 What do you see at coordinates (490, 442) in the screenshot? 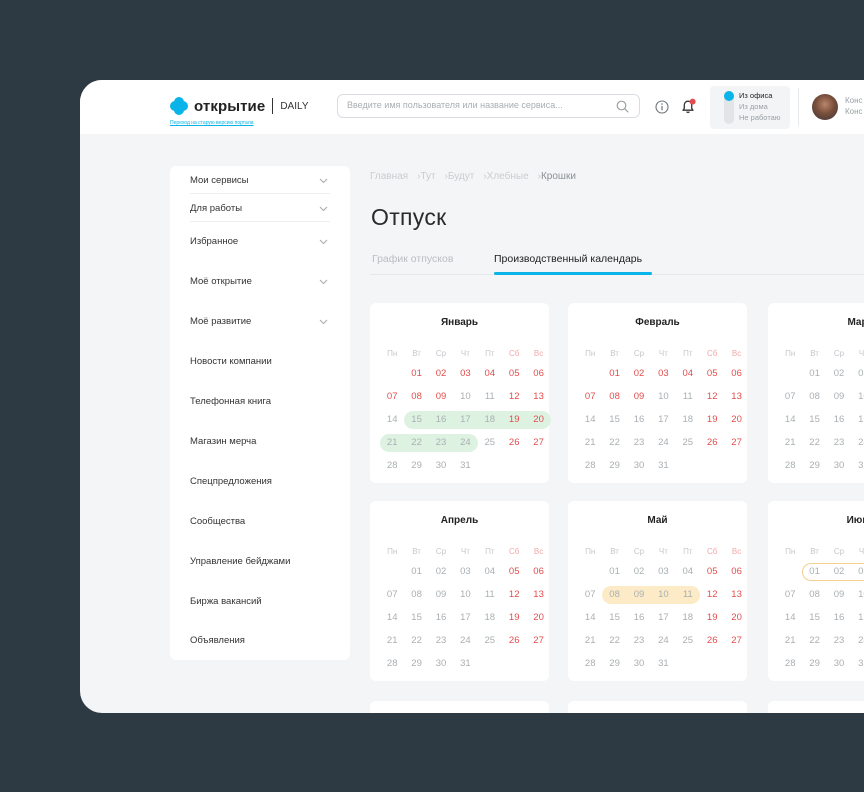
I see `calendar-day: 25` at bounding box center [490, 442].